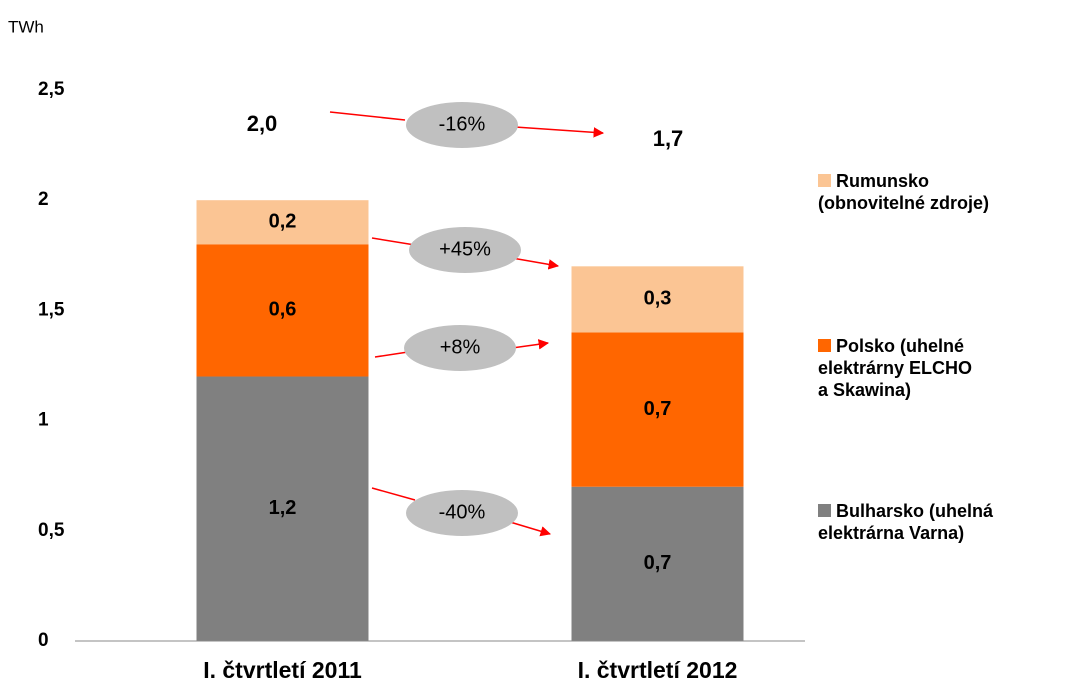 This screenshot has width=1068, height=688. What do you see at coordinates (43, 420) in the screenshot?
I see `y-tick-label: 1` at bounding box center [43, 420].